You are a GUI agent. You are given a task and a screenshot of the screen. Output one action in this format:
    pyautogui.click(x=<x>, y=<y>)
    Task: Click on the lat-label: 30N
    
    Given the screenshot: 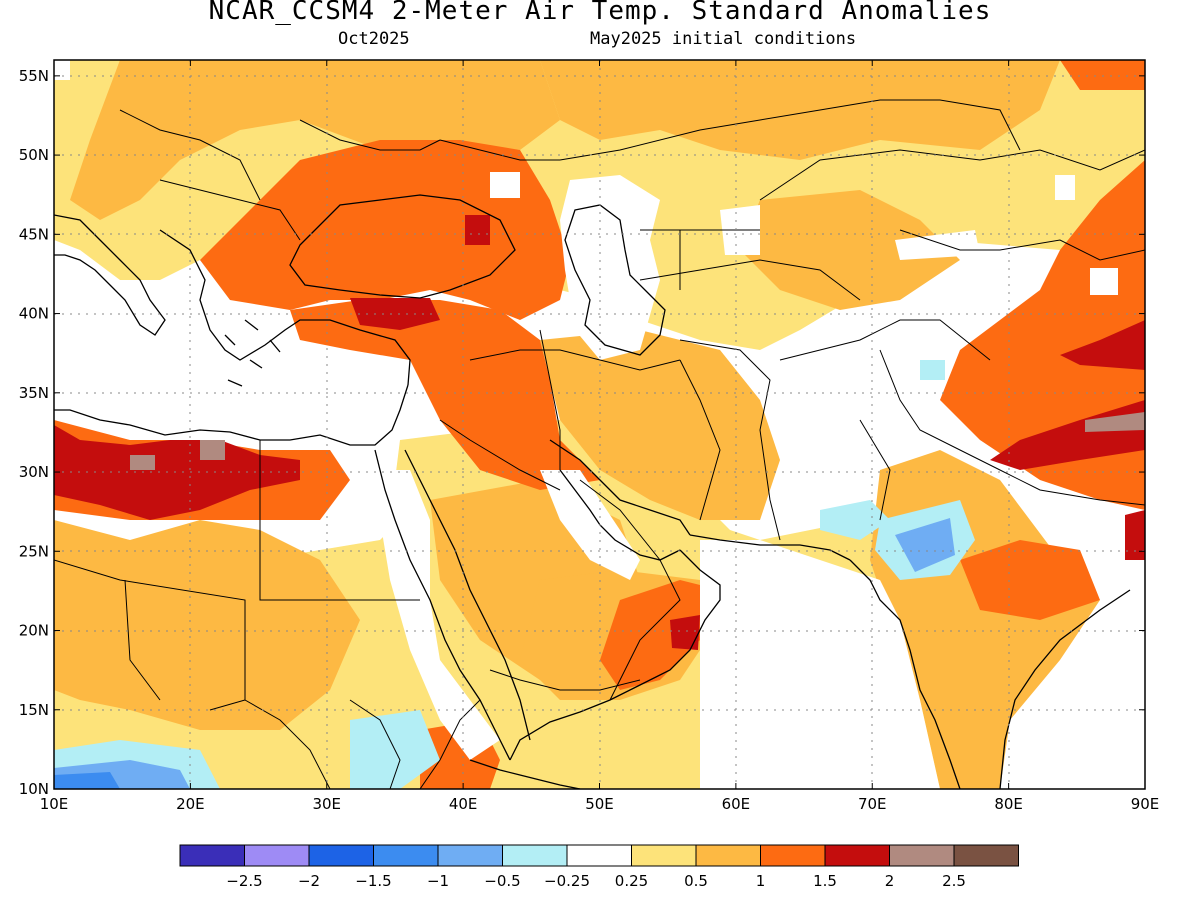 What is the action you would take?
    pyautogui.click(x=34, y=472)
    